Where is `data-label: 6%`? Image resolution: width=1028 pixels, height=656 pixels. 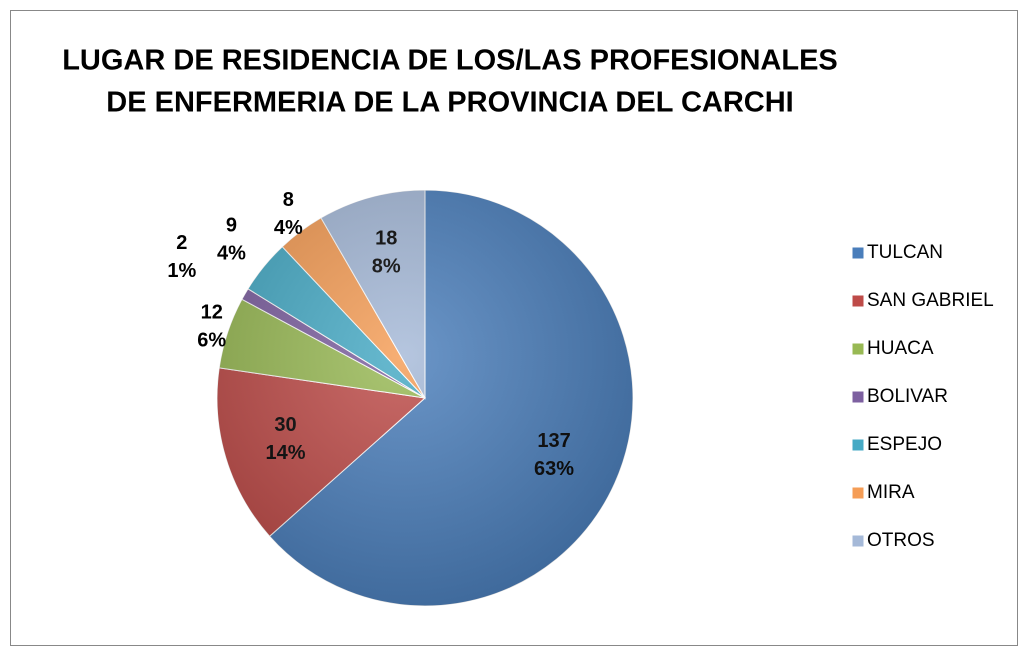
data-label: 6% is located at coordinates (211, 341).